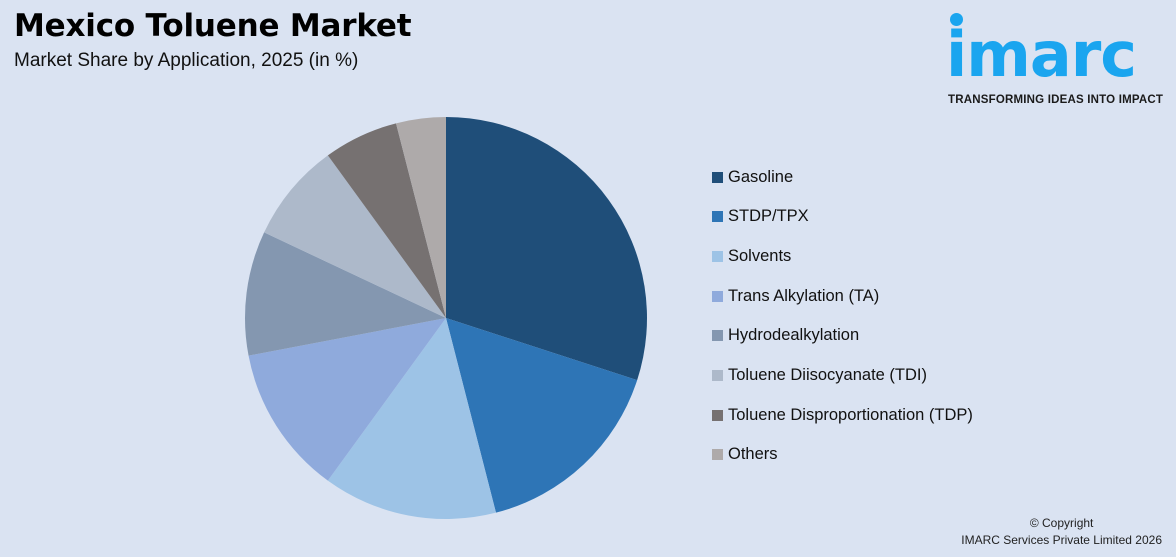 Image resolution: width=1176 pixels, height=557 pixels. Describe the element at coordinates (842, 455) in the screenshot. I see `legend-item: Others` at that location.